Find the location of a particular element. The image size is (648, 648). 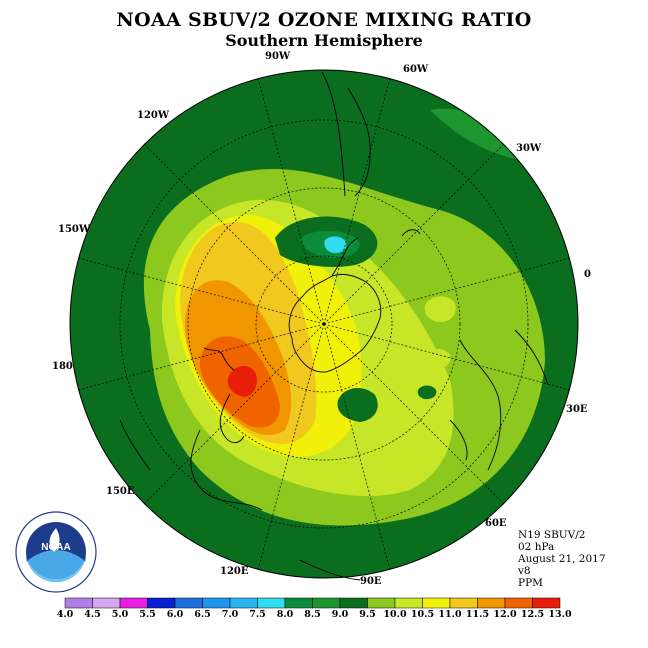

colorbar-tick-label: 10.0 is located at coordinates (395, 614).